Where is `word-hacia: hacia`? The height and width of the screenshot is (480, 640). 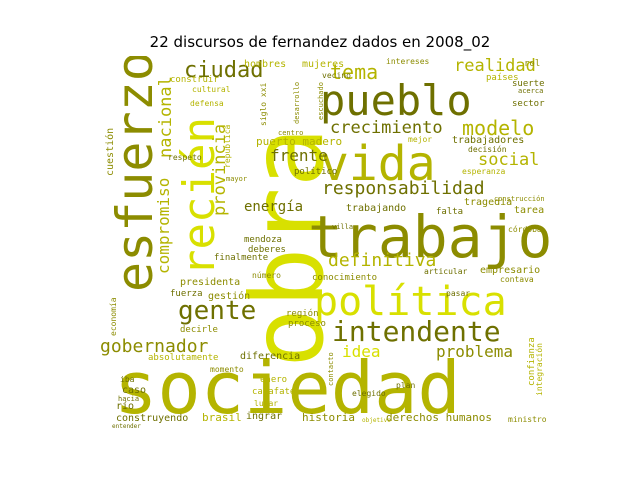 word-hacia: hacia is located at coordinates (129, 399).